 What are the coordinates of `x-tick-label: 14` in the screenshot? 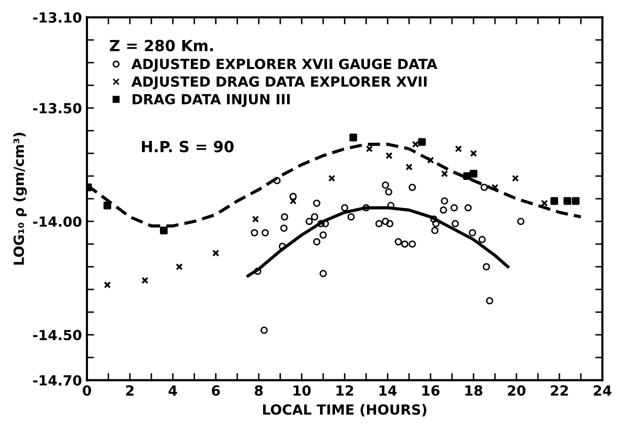 It's located at (388, 390).